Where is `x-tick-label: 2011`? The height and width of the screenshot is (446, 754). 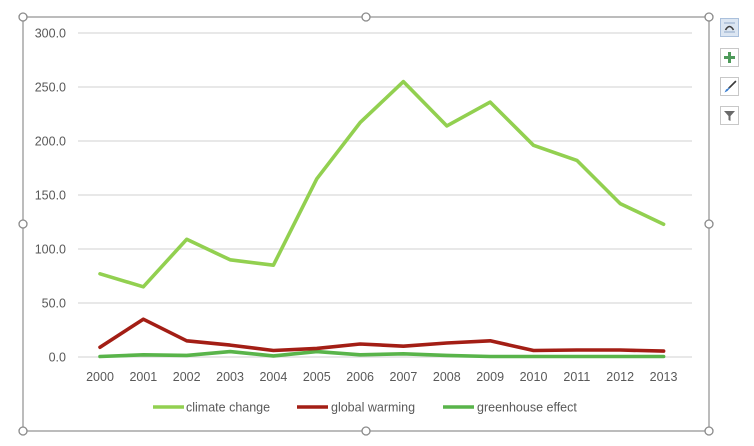
x-tick-label: 2011 is located at coordinates (576, 377).